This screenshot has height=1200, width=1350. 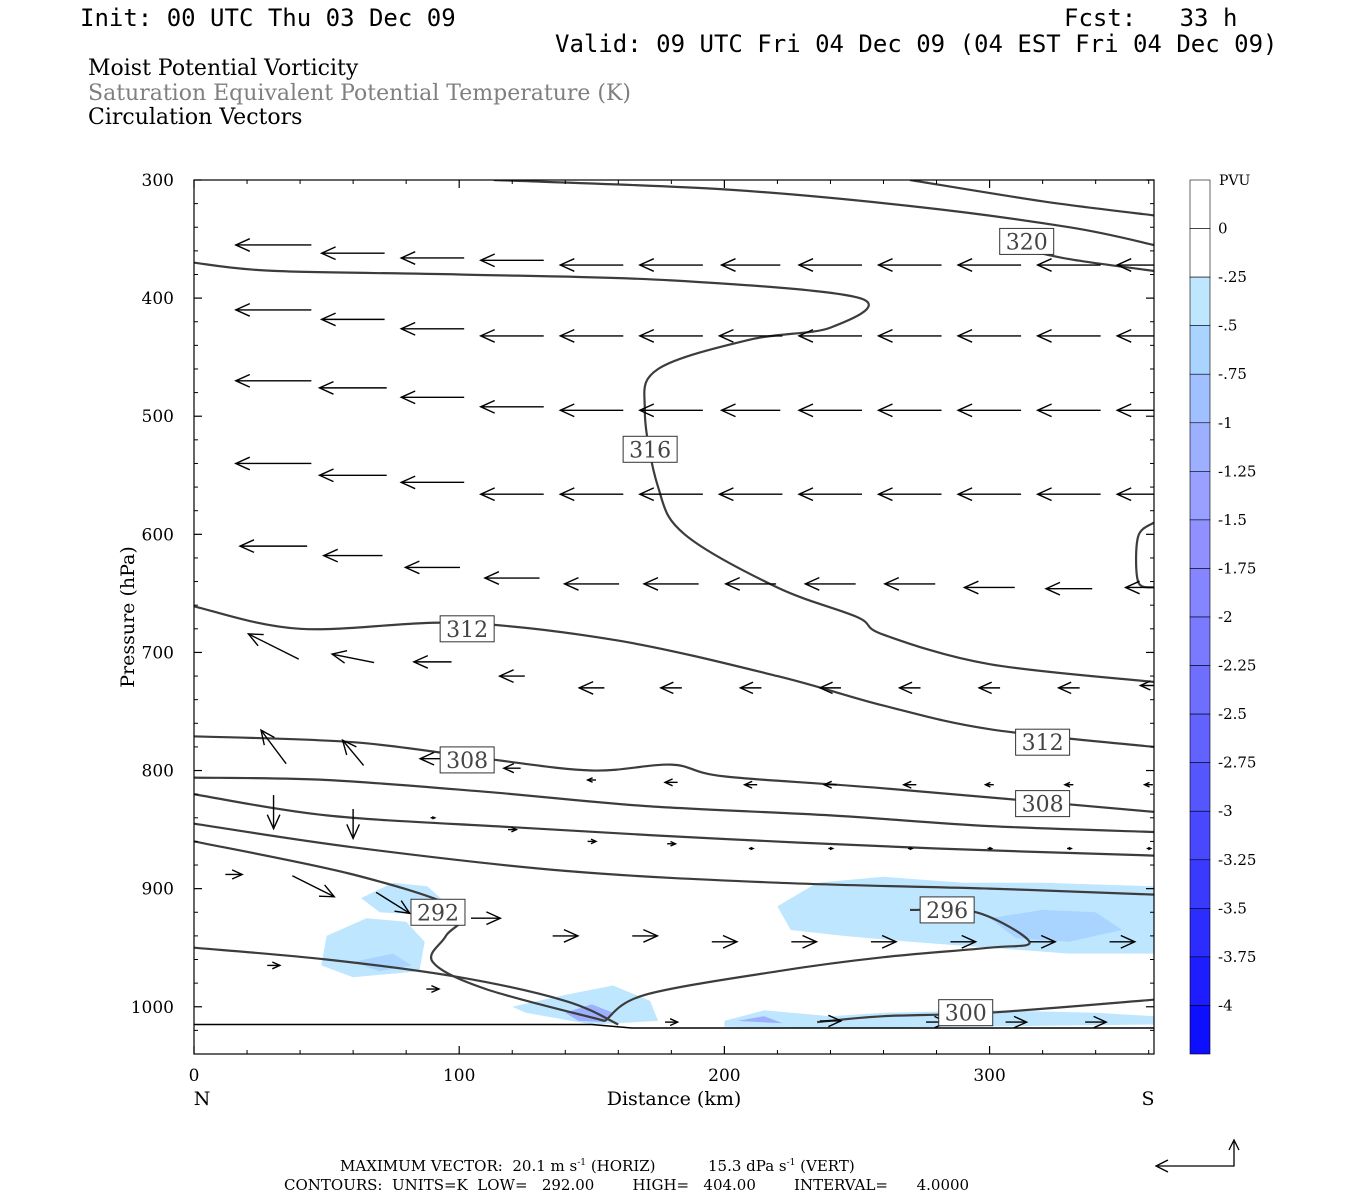 I want to click on horiz-tag: (HORIZ), so click(x=623, y=1166).